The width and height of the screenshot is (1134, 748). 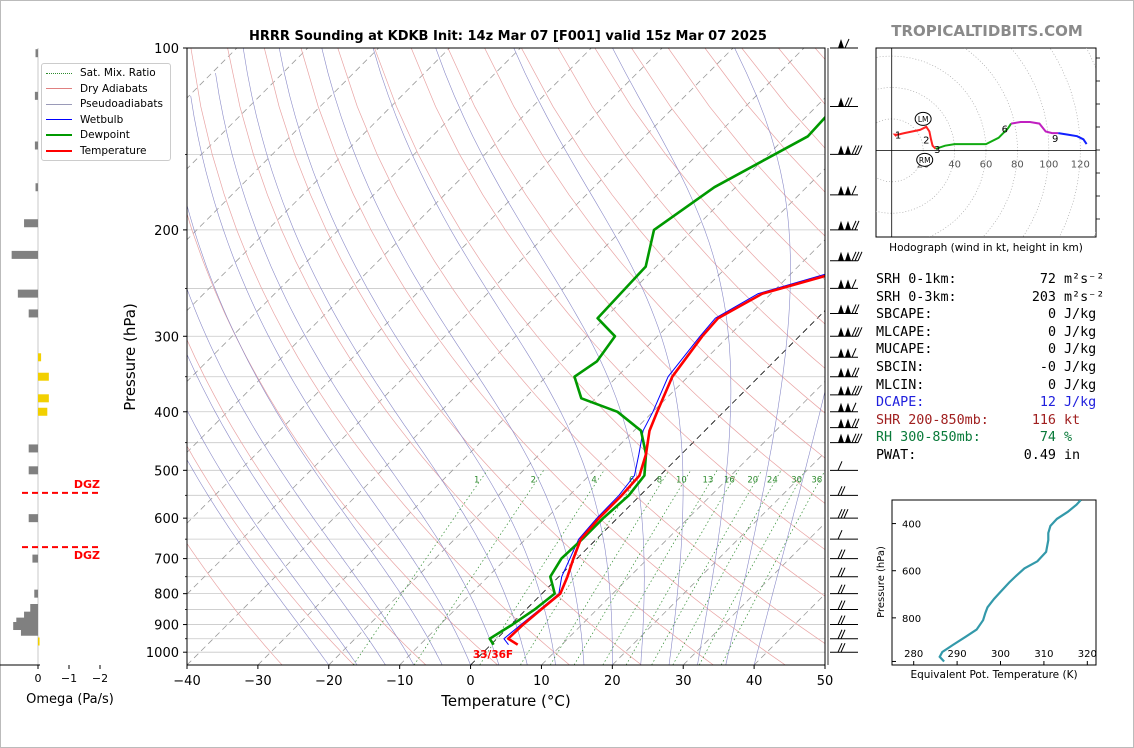 I want to click on y-tick-label: 400, so click(x=166, y=413).